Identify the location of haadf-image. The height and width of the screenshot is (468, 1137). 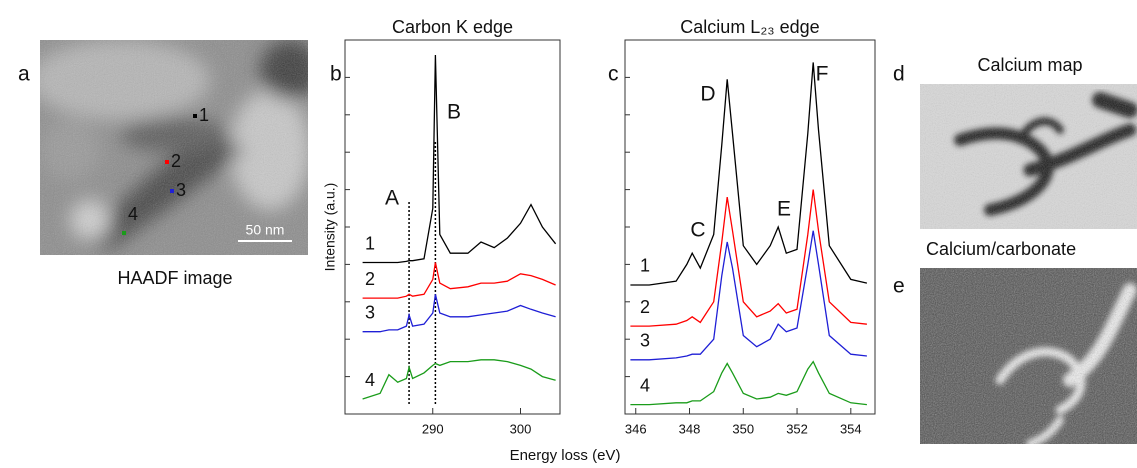
(174, 147).